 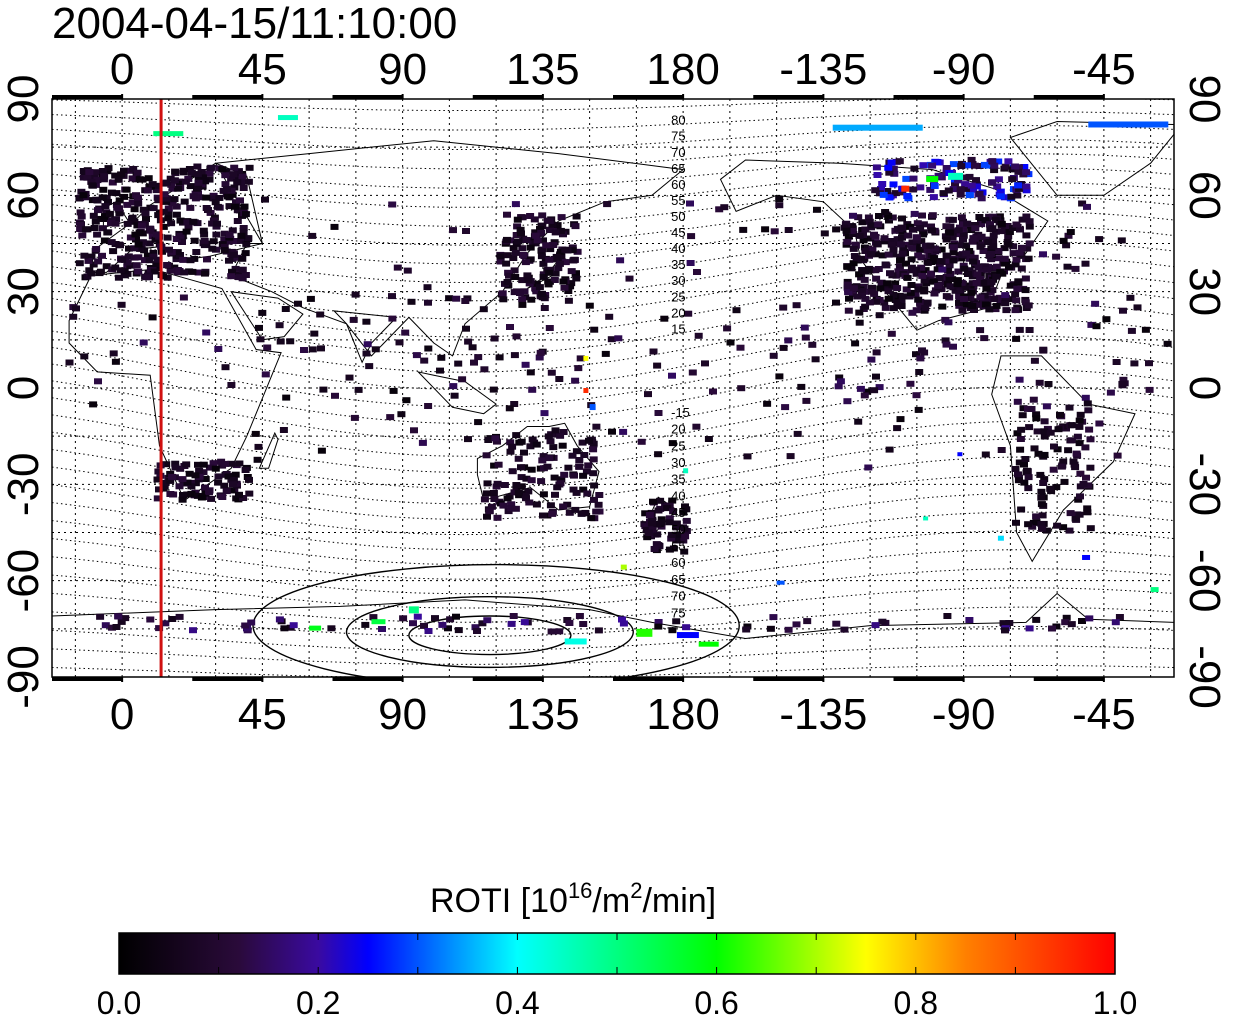 I want to click on lon-label-top: 90, so click(x=402, y=69).